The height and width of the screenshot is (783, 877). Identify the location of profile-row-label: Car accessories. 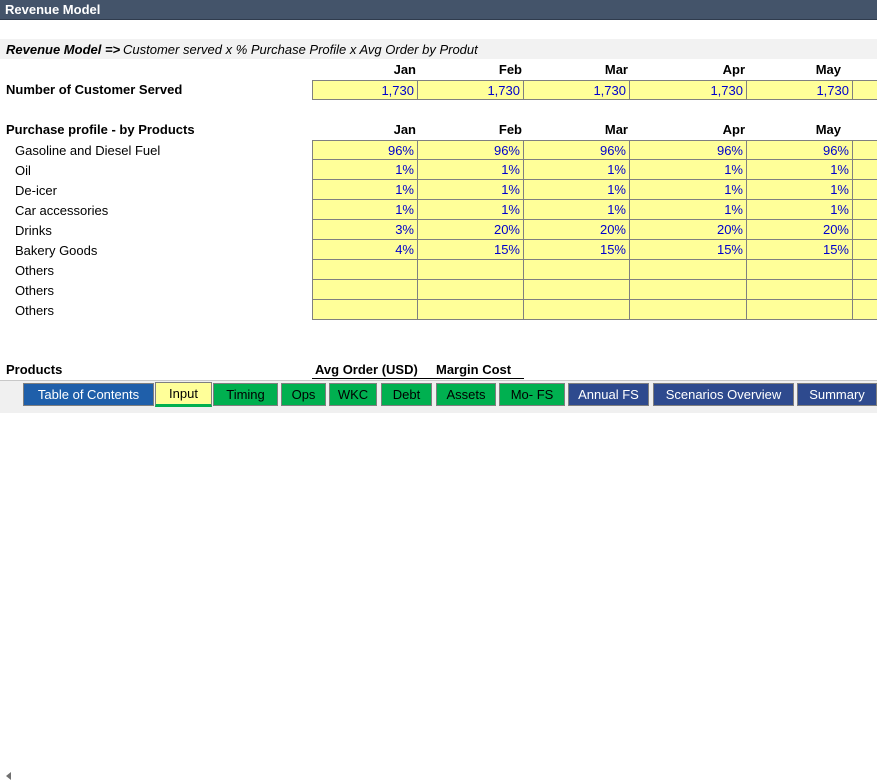
(62, 210).